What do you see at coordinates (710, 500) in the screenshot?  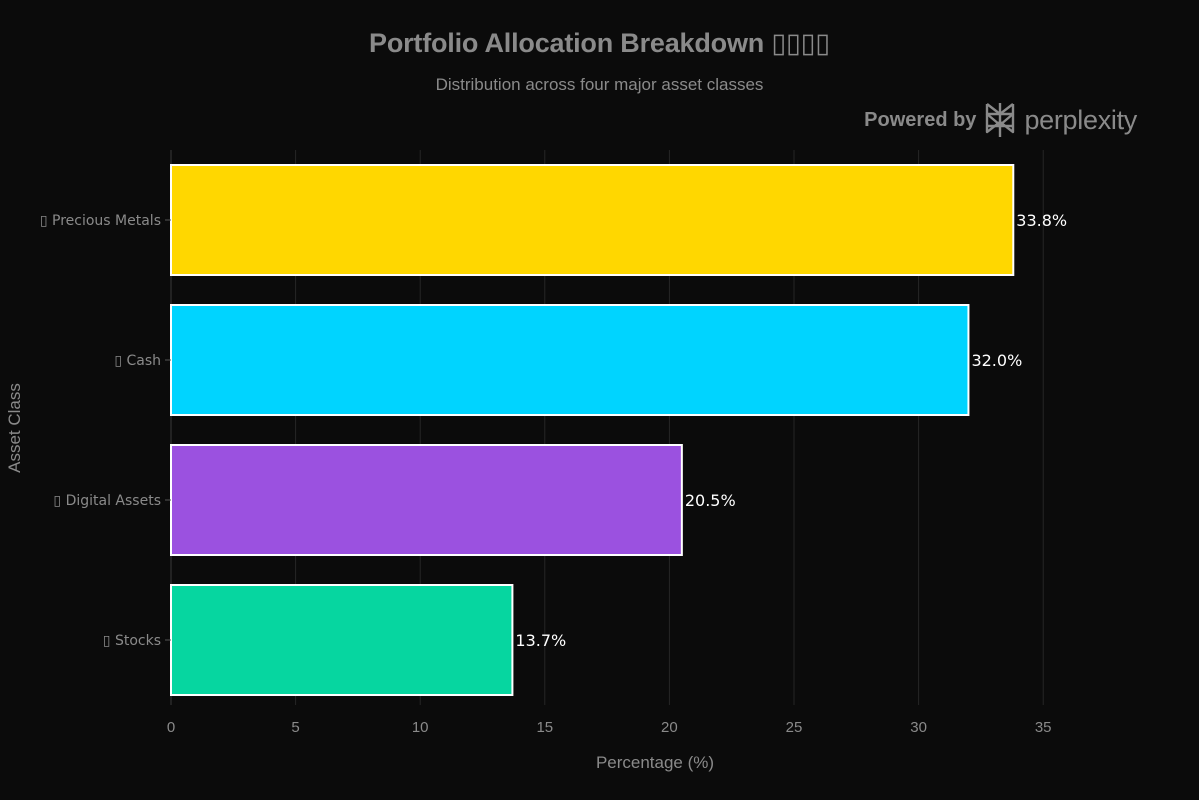 I see `data-label-2: 20.5%` at bounding box center [710, 500].